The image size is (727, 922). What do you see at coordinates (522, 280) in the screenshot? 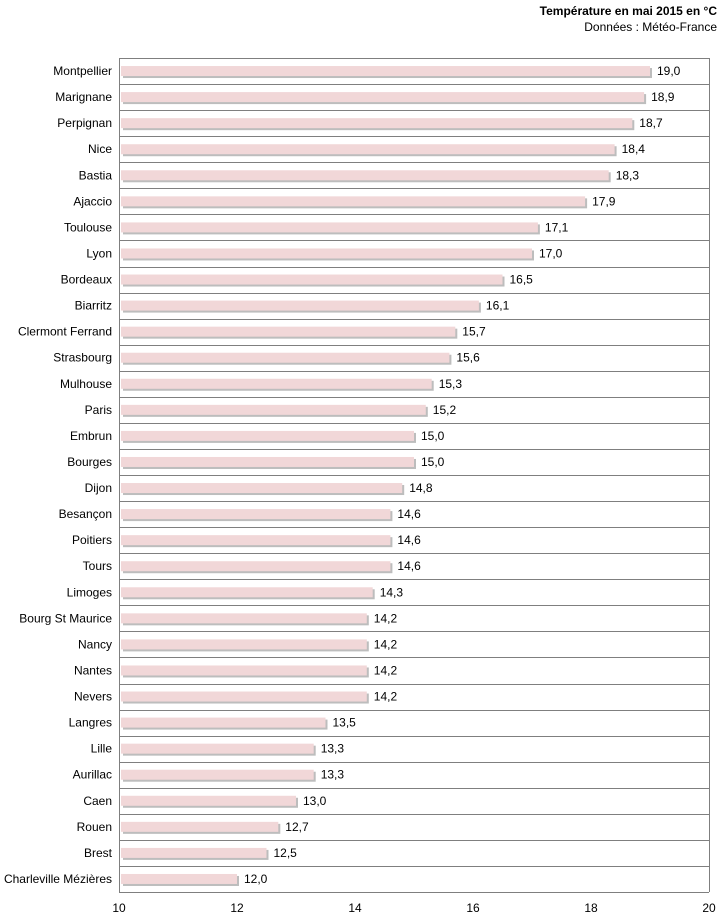
I see `value-label: 16,5` at bounding box center [522, 280].